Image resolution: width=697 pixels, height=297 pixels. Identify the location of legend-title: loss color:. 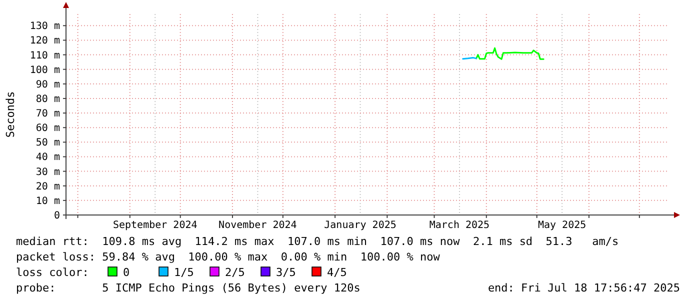
(52, 272).